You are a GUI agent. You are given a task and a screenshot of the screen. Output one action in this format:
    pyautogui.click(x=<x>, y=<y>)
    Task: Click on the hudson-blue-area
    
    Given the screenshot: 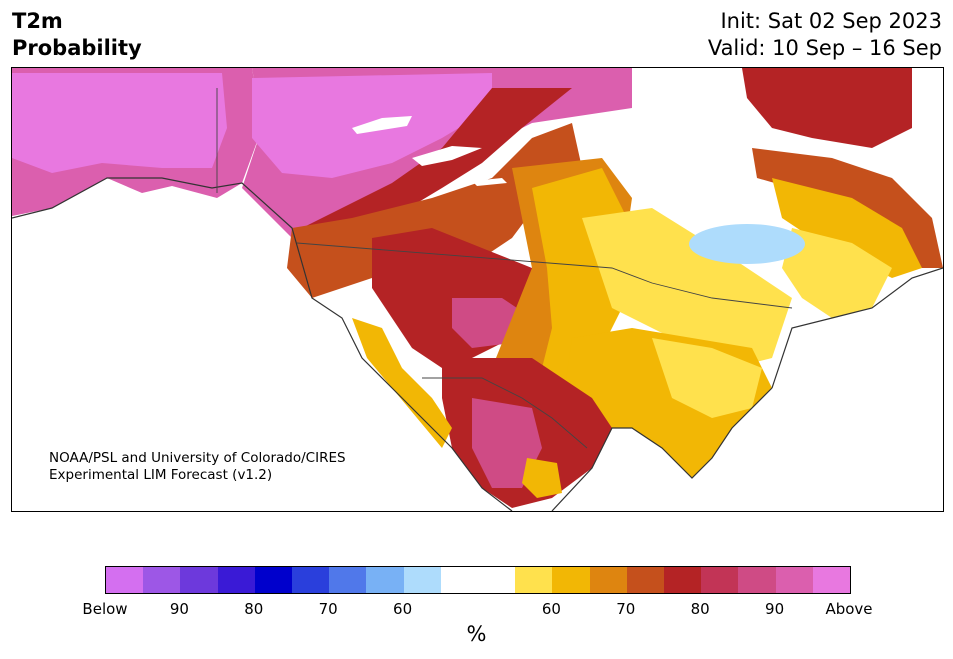 What is the action you would take?
    pyautogui.click(x=747, y=244)
    